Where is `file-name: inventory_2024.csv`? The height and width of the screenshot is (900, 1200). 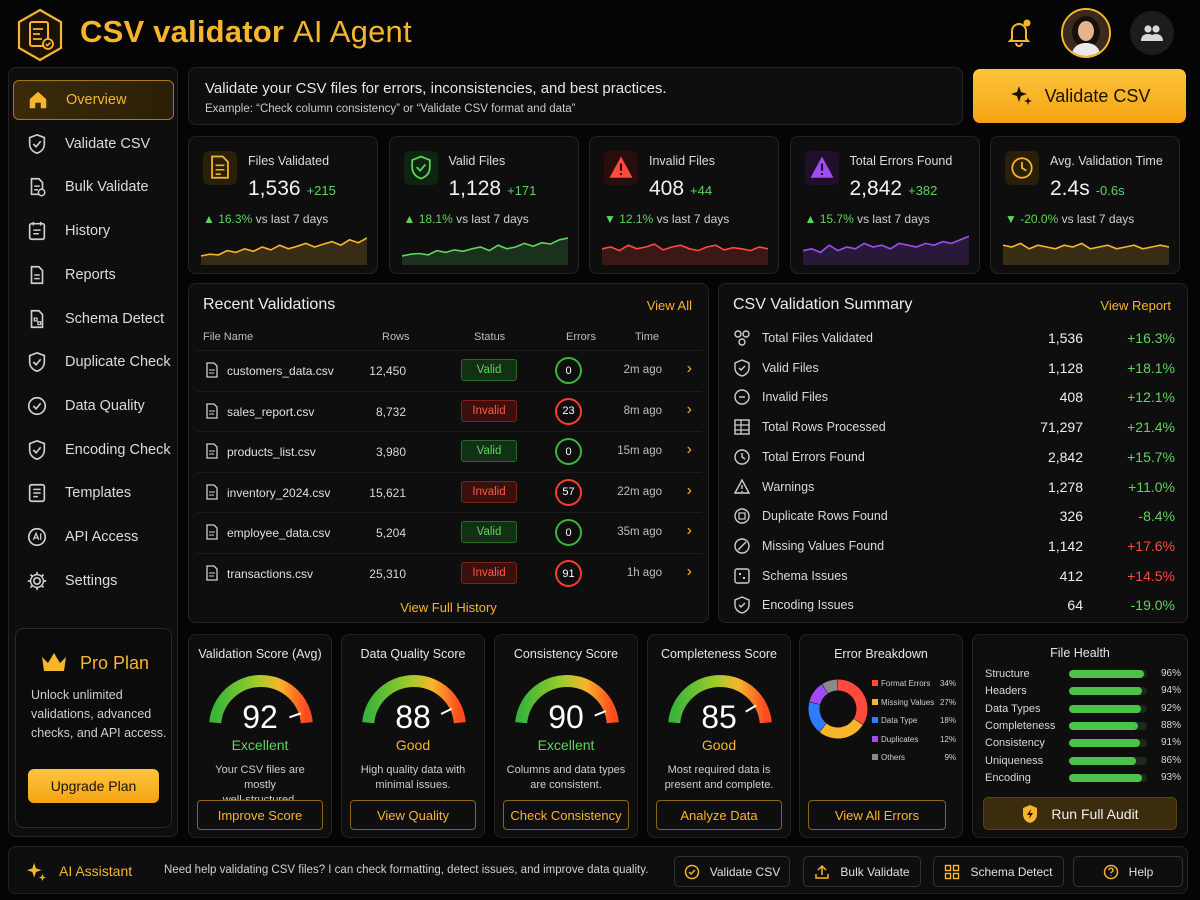
file-name: inventory_2024.csv is located at coordinates (279, 492).